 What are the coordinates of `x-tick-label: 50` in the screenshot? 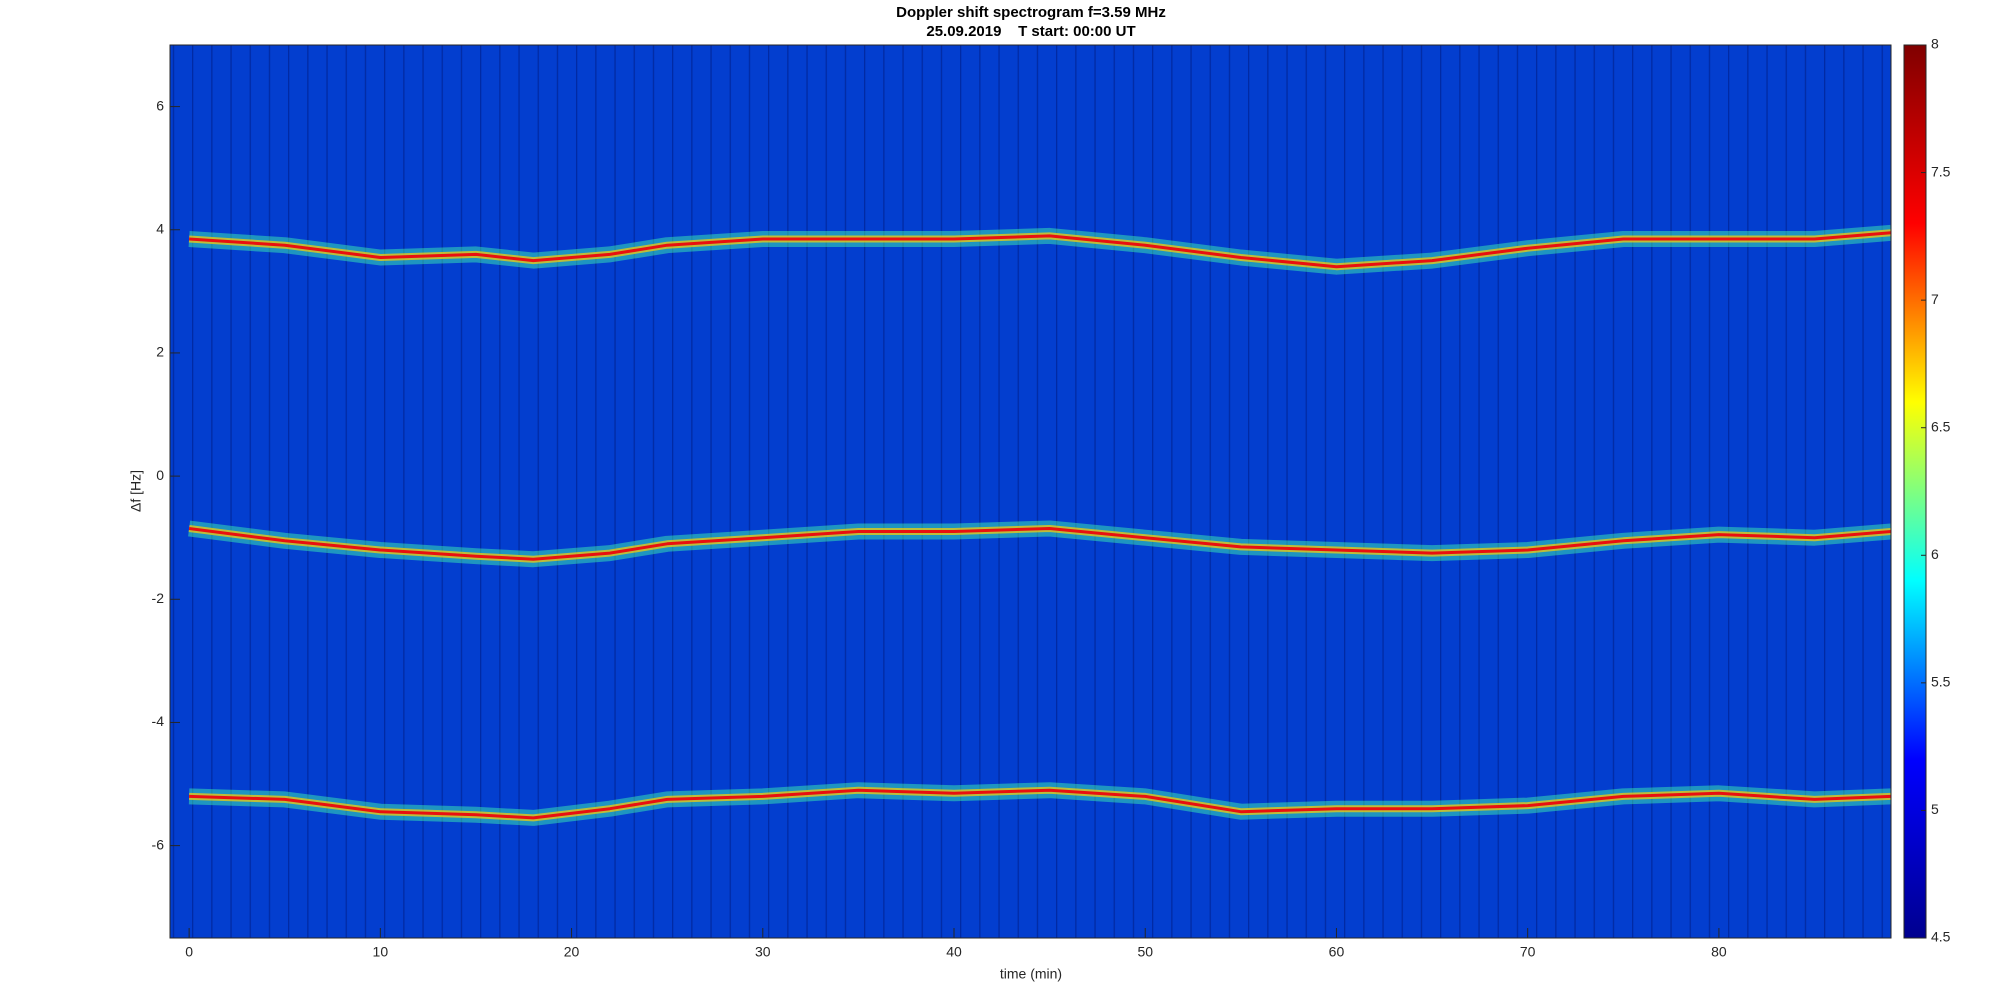 It's located at (1145, 952).